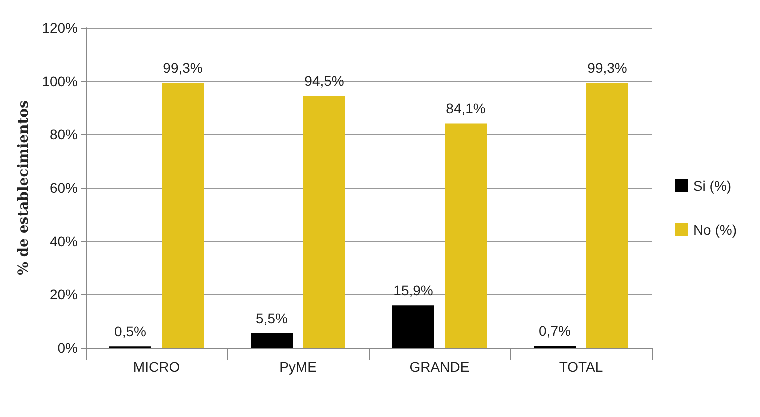 This screenshot has width=760, height=417. I want to click on y-tick-label: 40%, so click(64, 241).